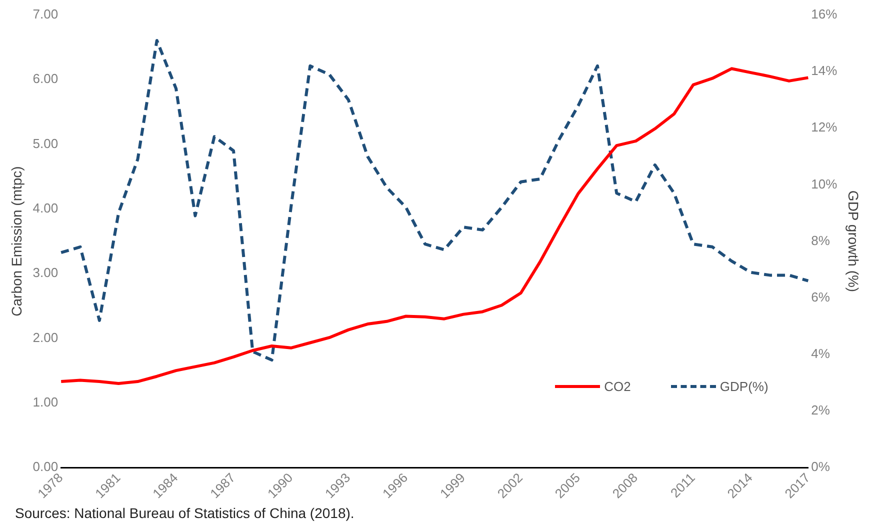 The height and width of the screenshot is (531, 870). I want to click on y2-tick-label: 14%, so click(824, 70).